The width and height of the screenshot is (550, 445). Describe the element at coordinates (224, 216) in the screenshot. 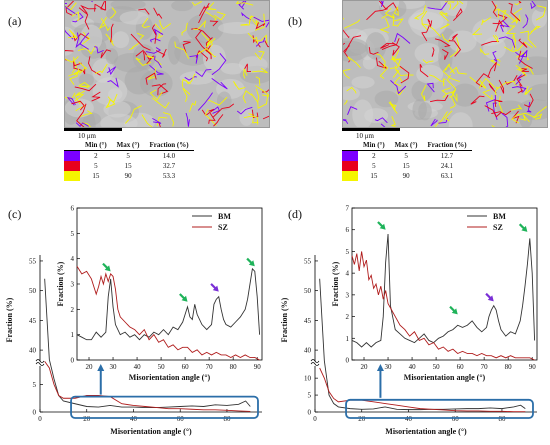

I see `legend-label-bm: BM` at that location.